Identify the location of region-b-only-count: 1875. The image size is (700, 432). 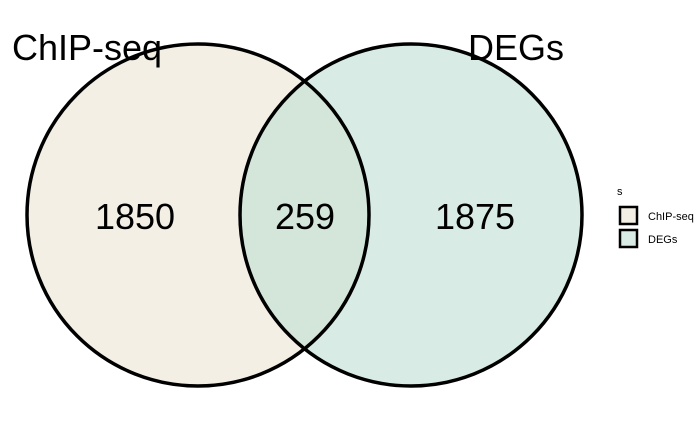
(475, 216).